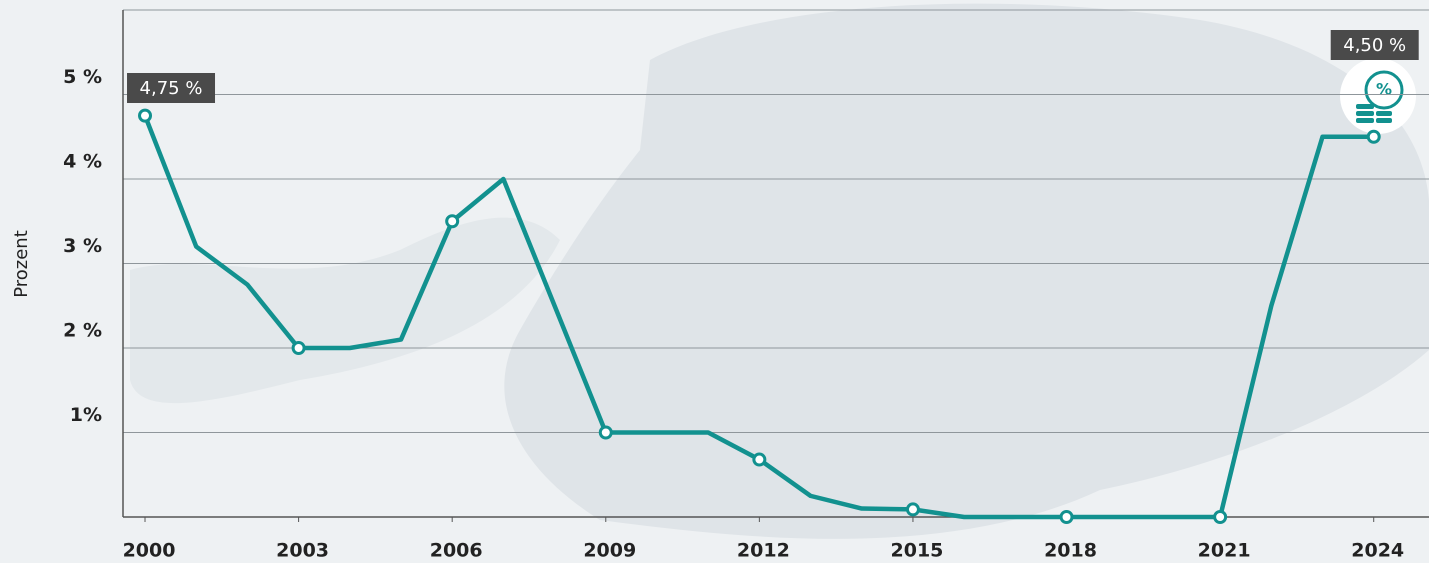 The image size is (1429, 563). I want to click on icon: %, so click(1378, 96).